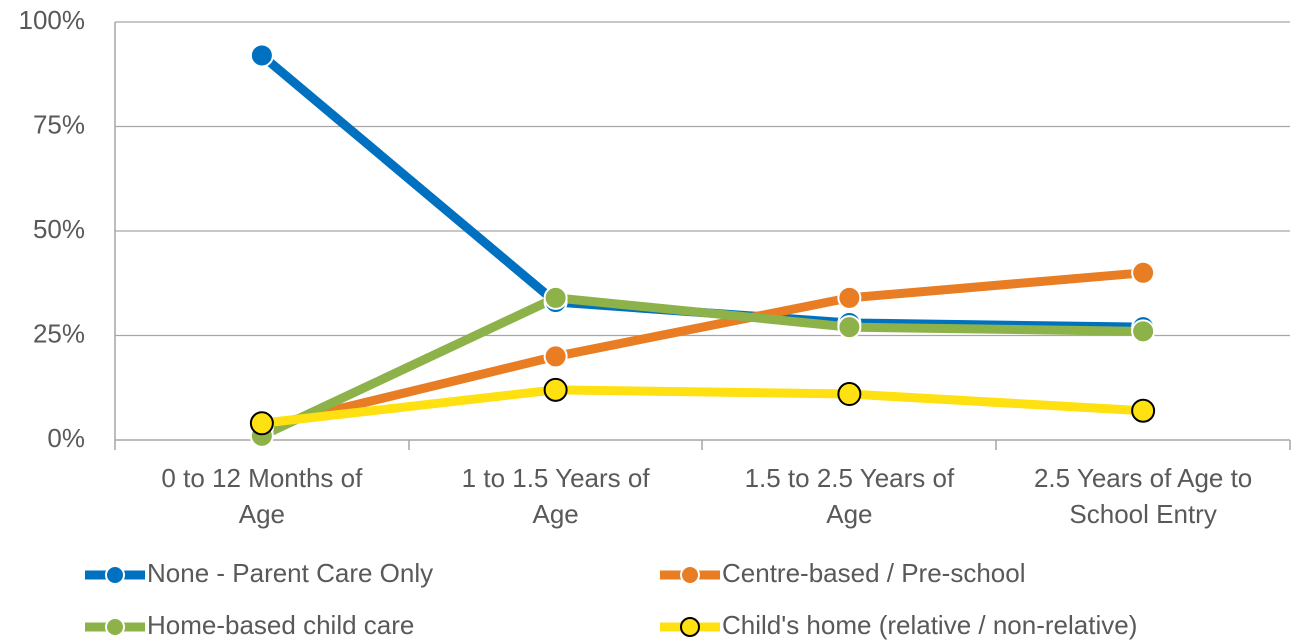 This screenshot has height=644, width=1301. Describe the element at coordinates (262, 496) in the screenshot. I see `x-tick-label: 0 to 12 Months of Age` at that location.